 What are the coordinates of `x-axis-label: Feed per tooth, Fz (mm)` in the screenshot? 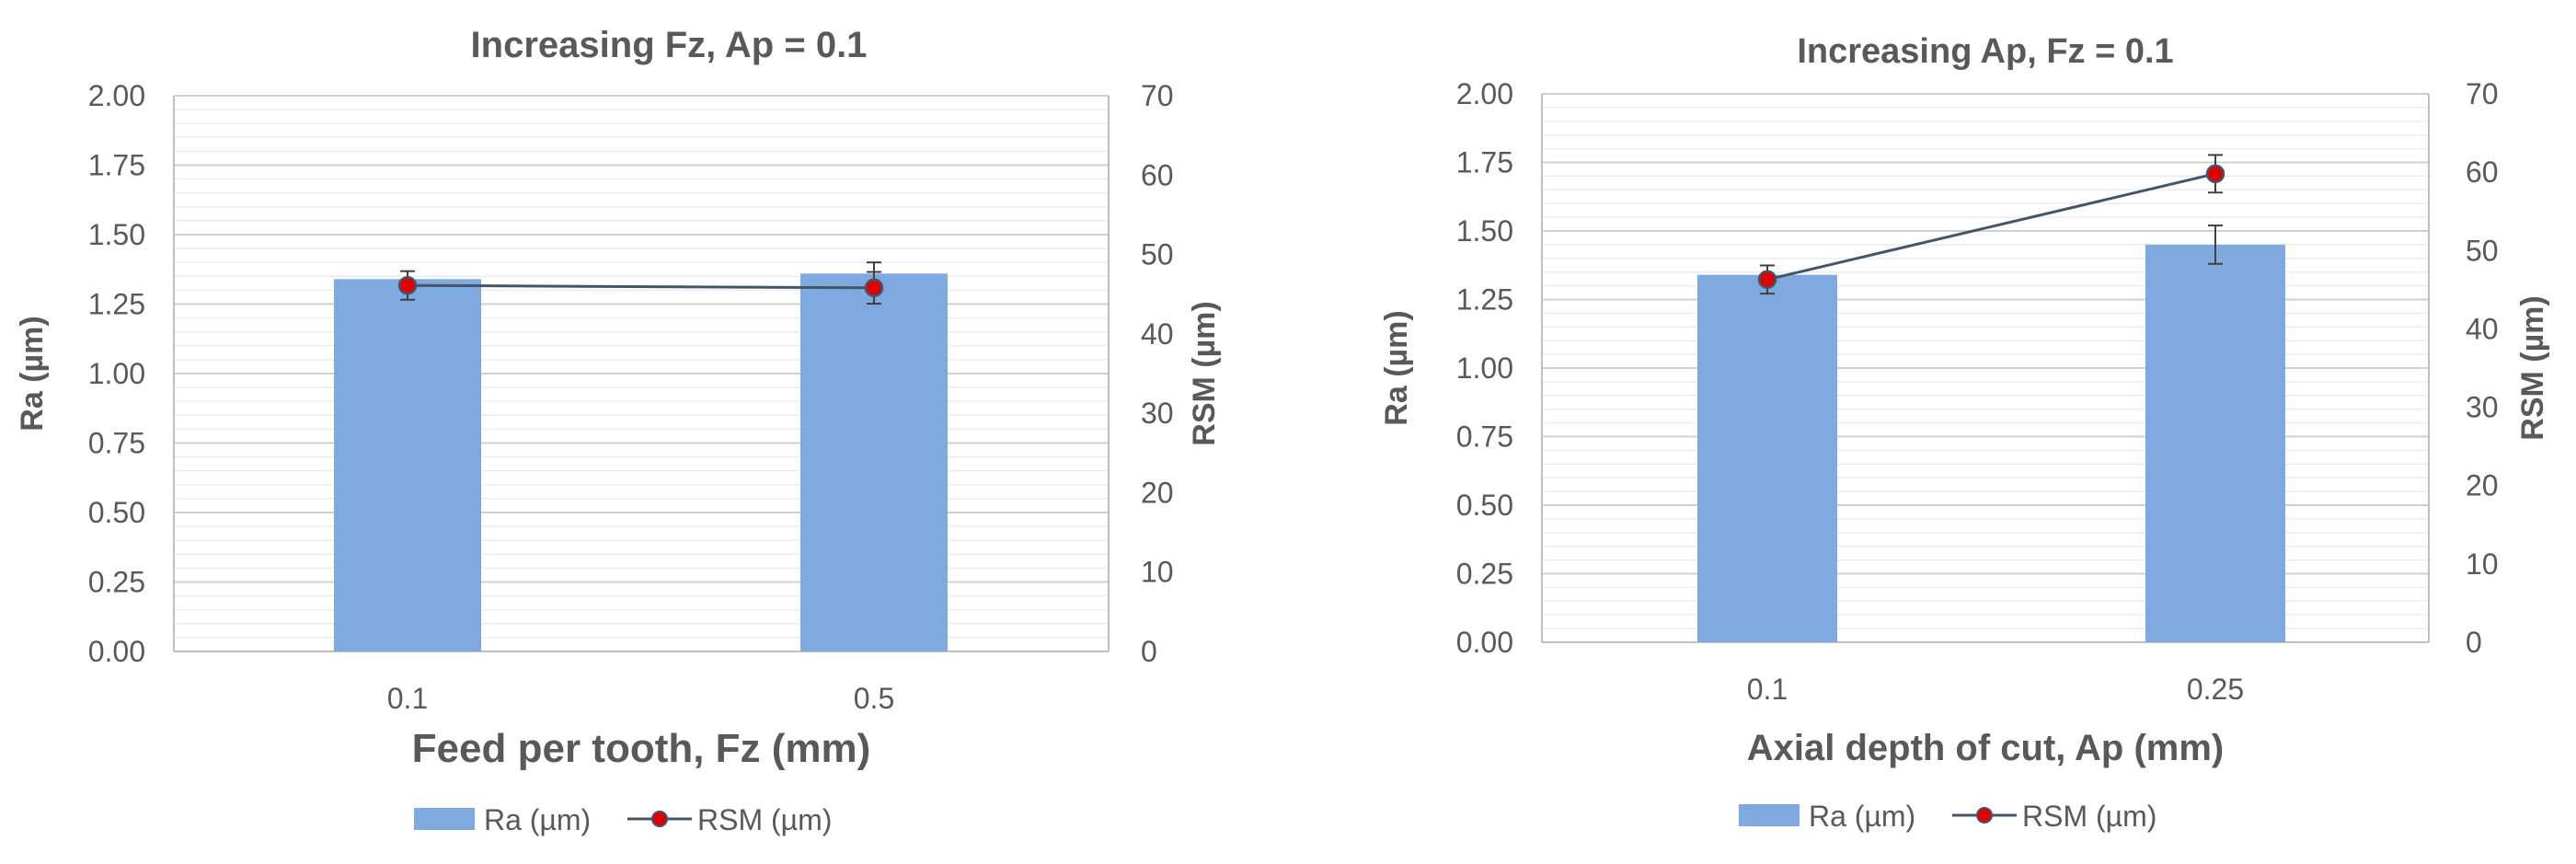 It's located at (641, 748).